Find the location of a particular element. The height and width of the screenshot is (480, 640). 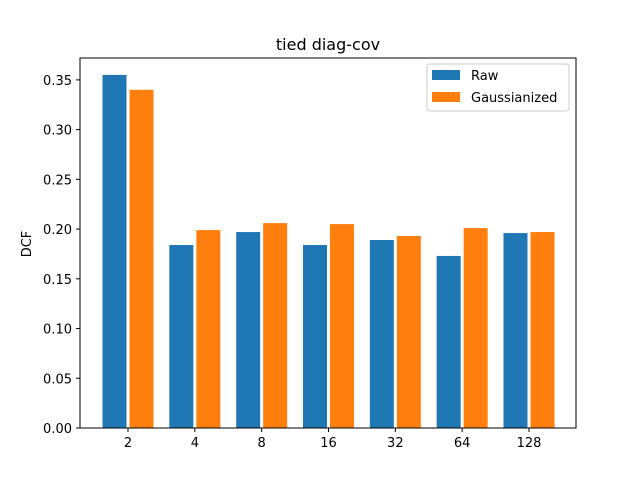

x-axis-ticks: 2 4 8 16 32 64 128 is located at coordinates (333, 439).